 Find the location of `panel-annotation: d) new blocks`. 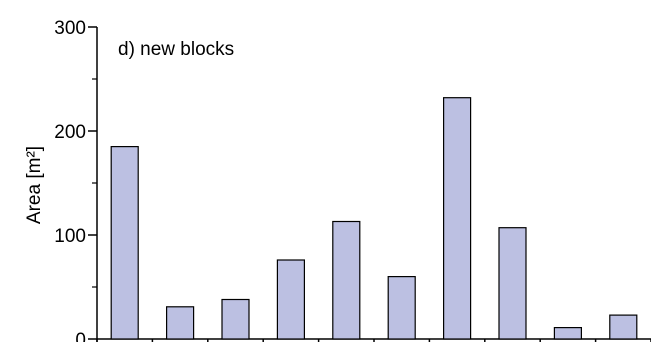

panel-annotation: d) new blocks is located at coordinates (176, 49).